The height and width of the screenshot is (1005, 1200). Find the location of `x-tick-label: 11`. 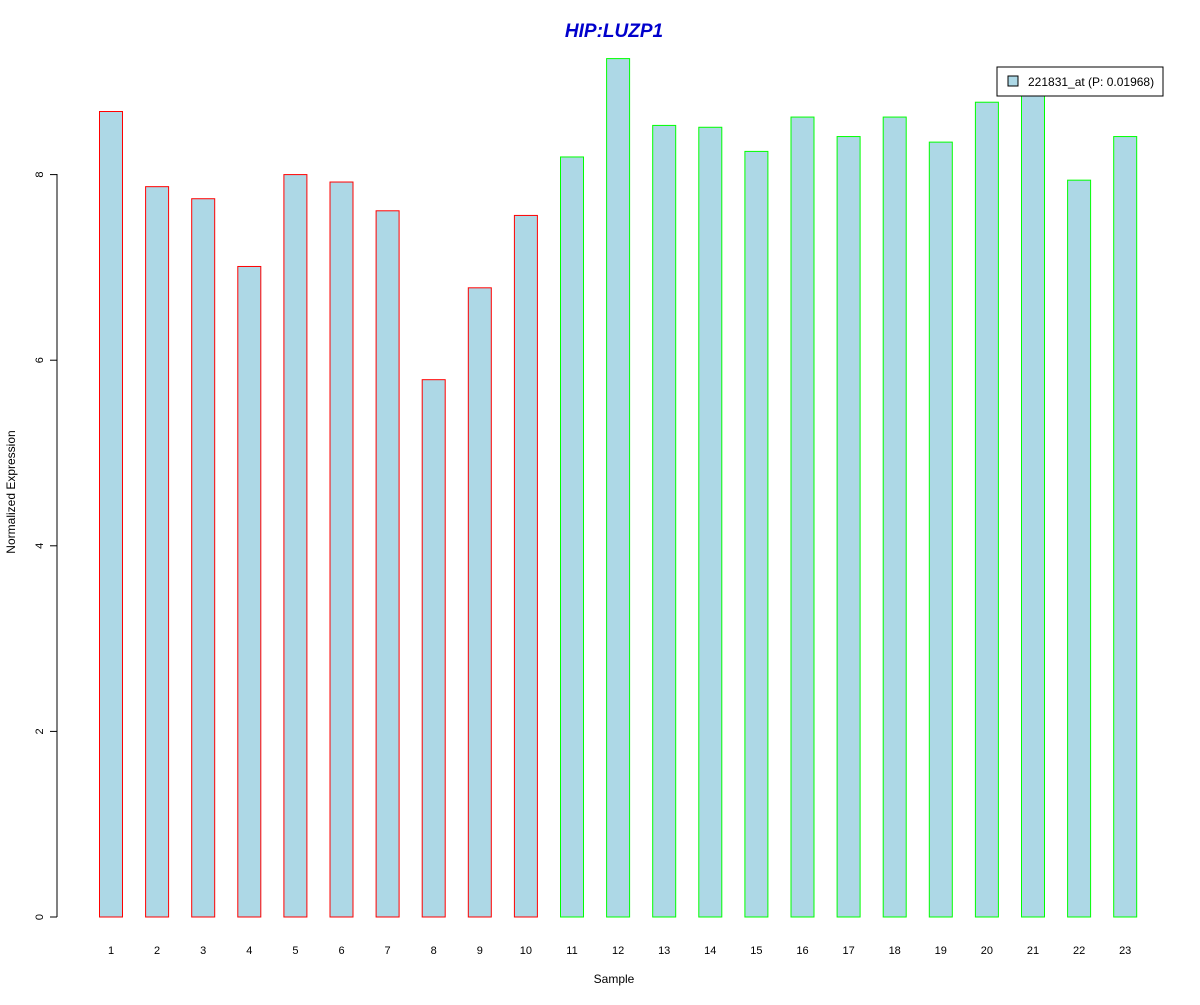

x-tick-label: 11 is located at coordinates (571, 951).